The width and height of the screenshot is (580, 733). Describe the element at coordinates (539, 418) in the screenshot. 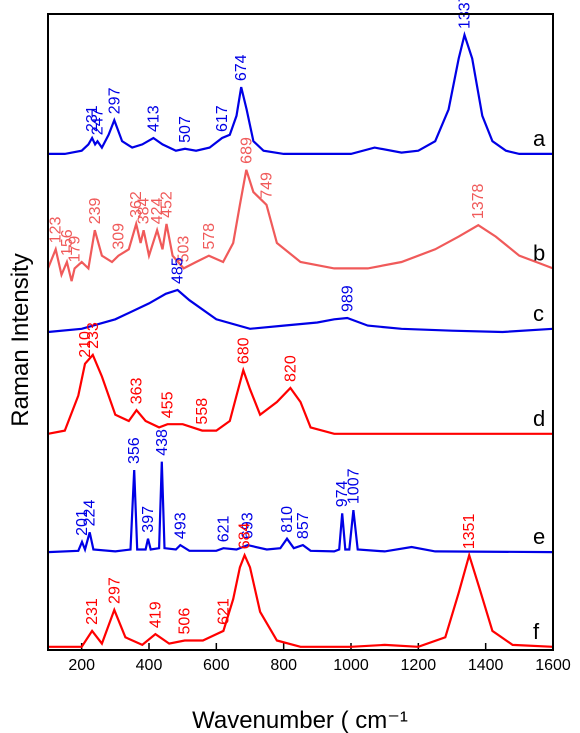

I see `series-label: d` at that location.